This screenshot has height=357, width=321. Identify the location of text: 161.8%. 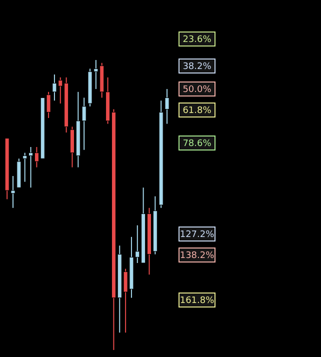
(197, 301).